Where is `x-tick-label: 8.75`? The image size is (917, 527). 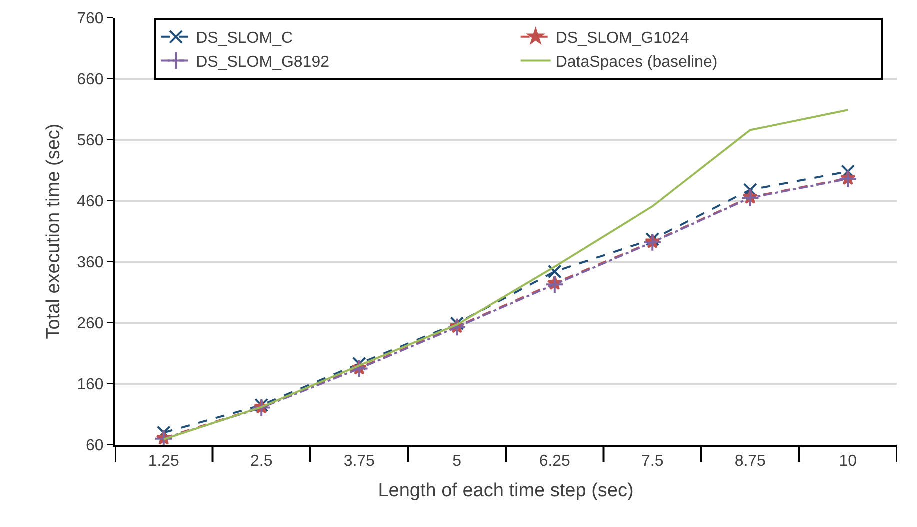 x-tick-label: 8.75 is located at coordinates (750, 461).